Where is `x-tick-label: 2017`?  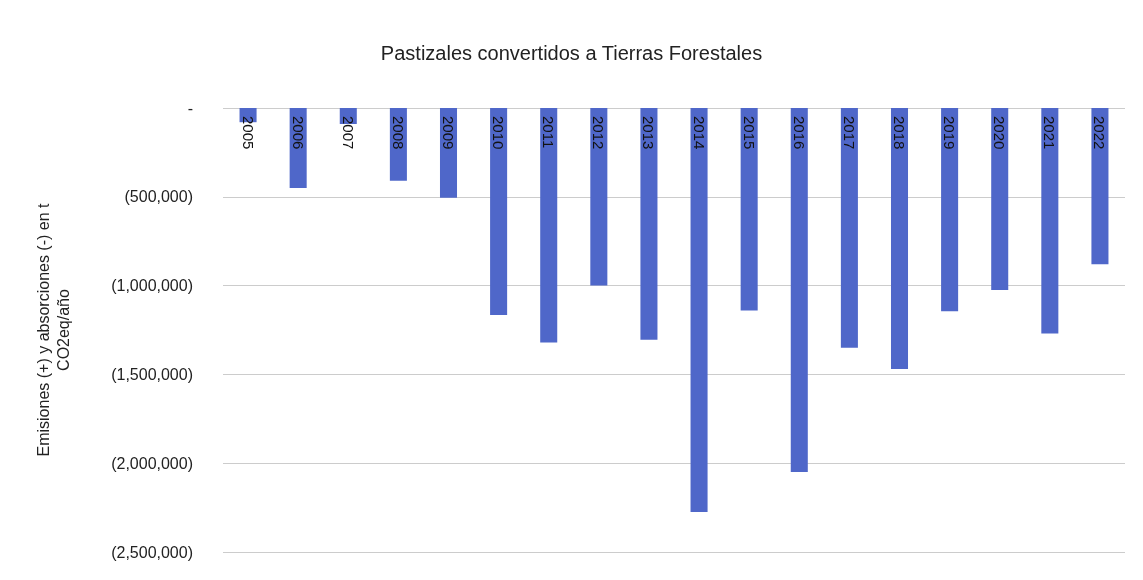
x-tick-label: 2017 is located at coordinates (849, 133).